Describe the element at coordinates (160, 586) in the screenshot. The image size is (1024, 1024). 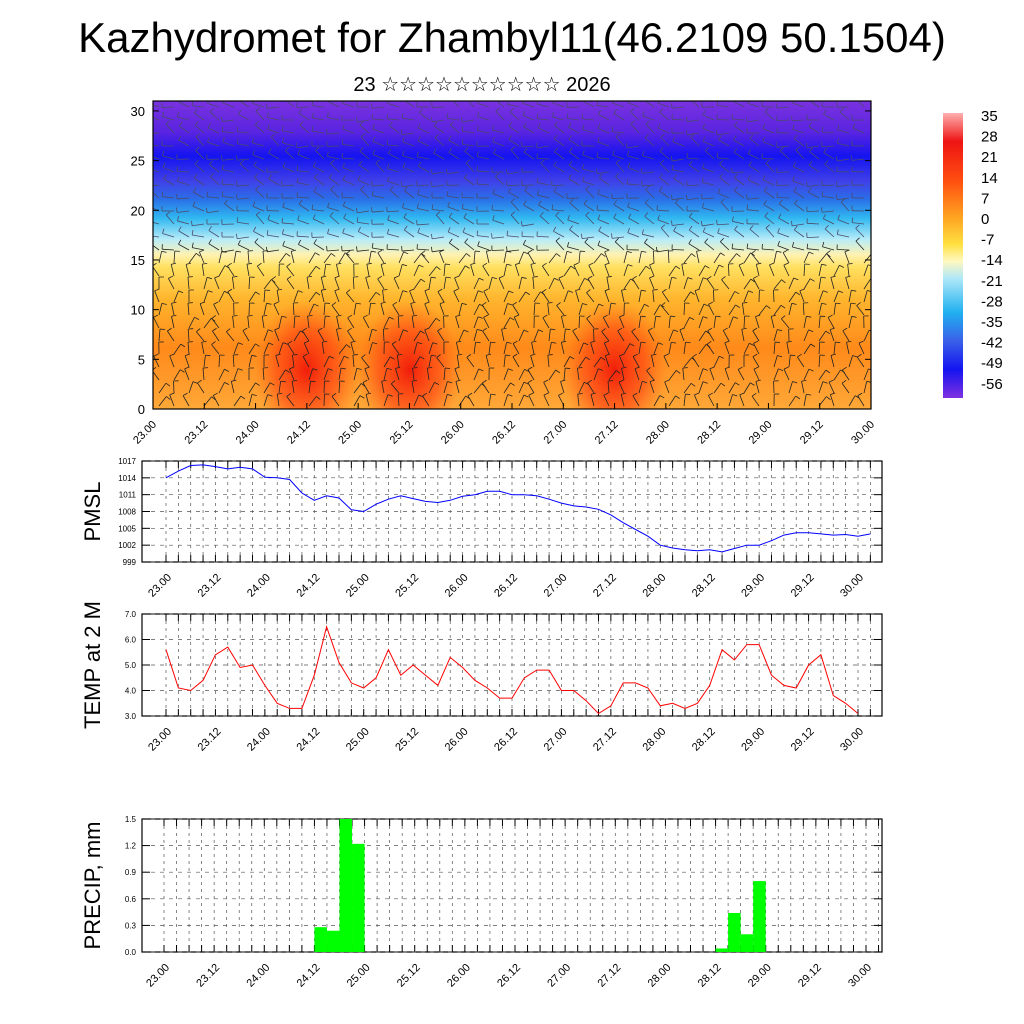
I see `x-tick-label: 23.00` at that location.